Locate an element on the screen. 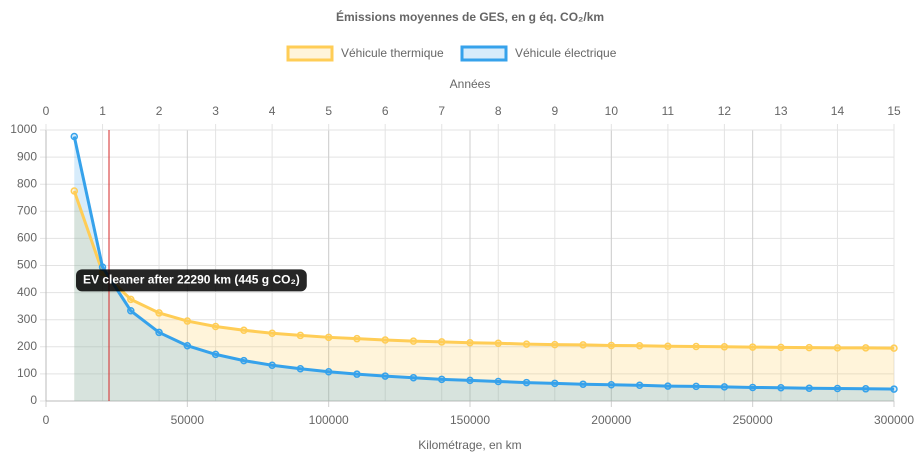  annotation-label: EV cleaner after 22290 km (445 g CO₂) is located at coordinates (191, 280).